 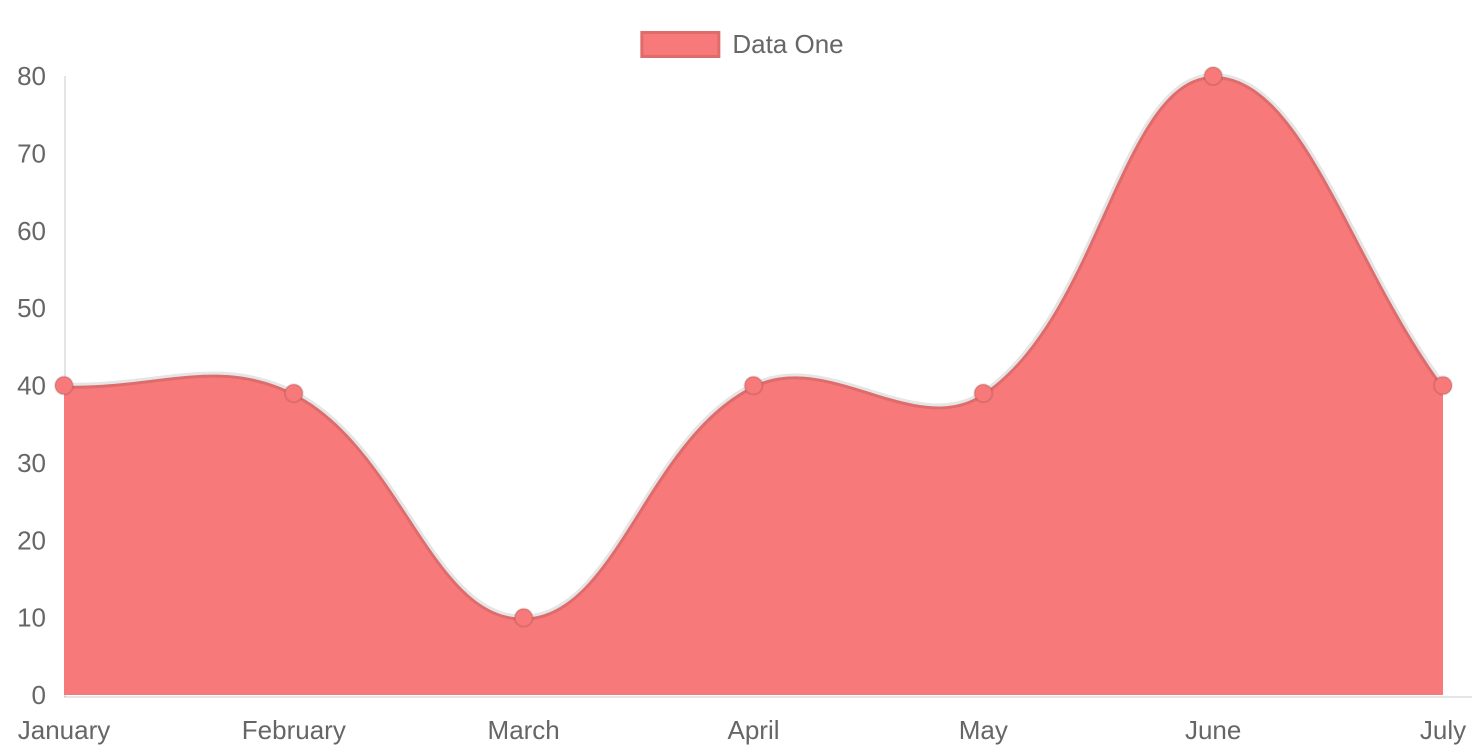 I want to click on y-tick-label: 10, so click(x=31, y=618).